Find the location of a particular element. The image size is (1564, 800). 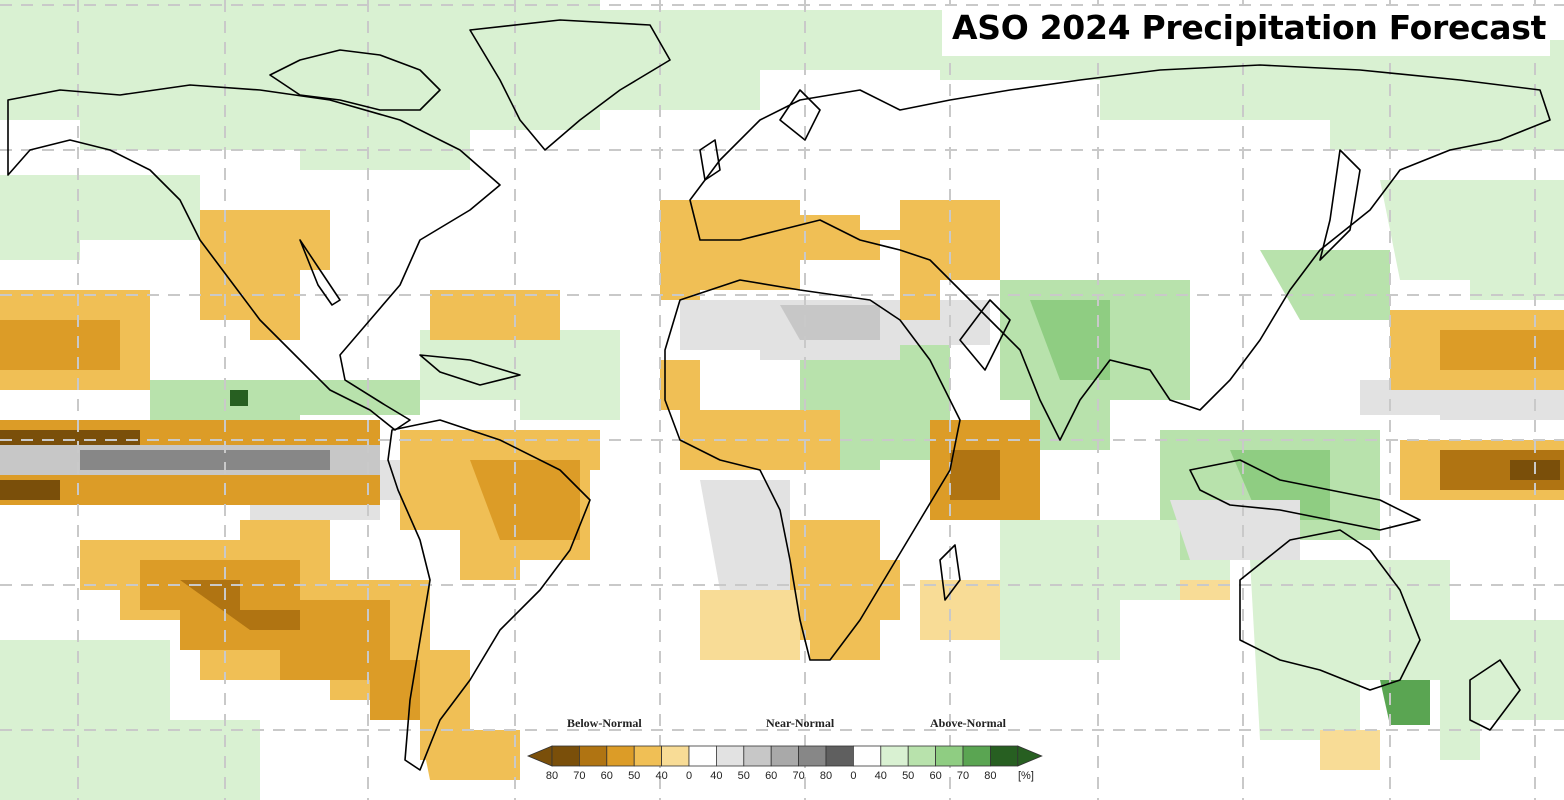

caribbean-islands-outline is located at coordinates (470, 370).